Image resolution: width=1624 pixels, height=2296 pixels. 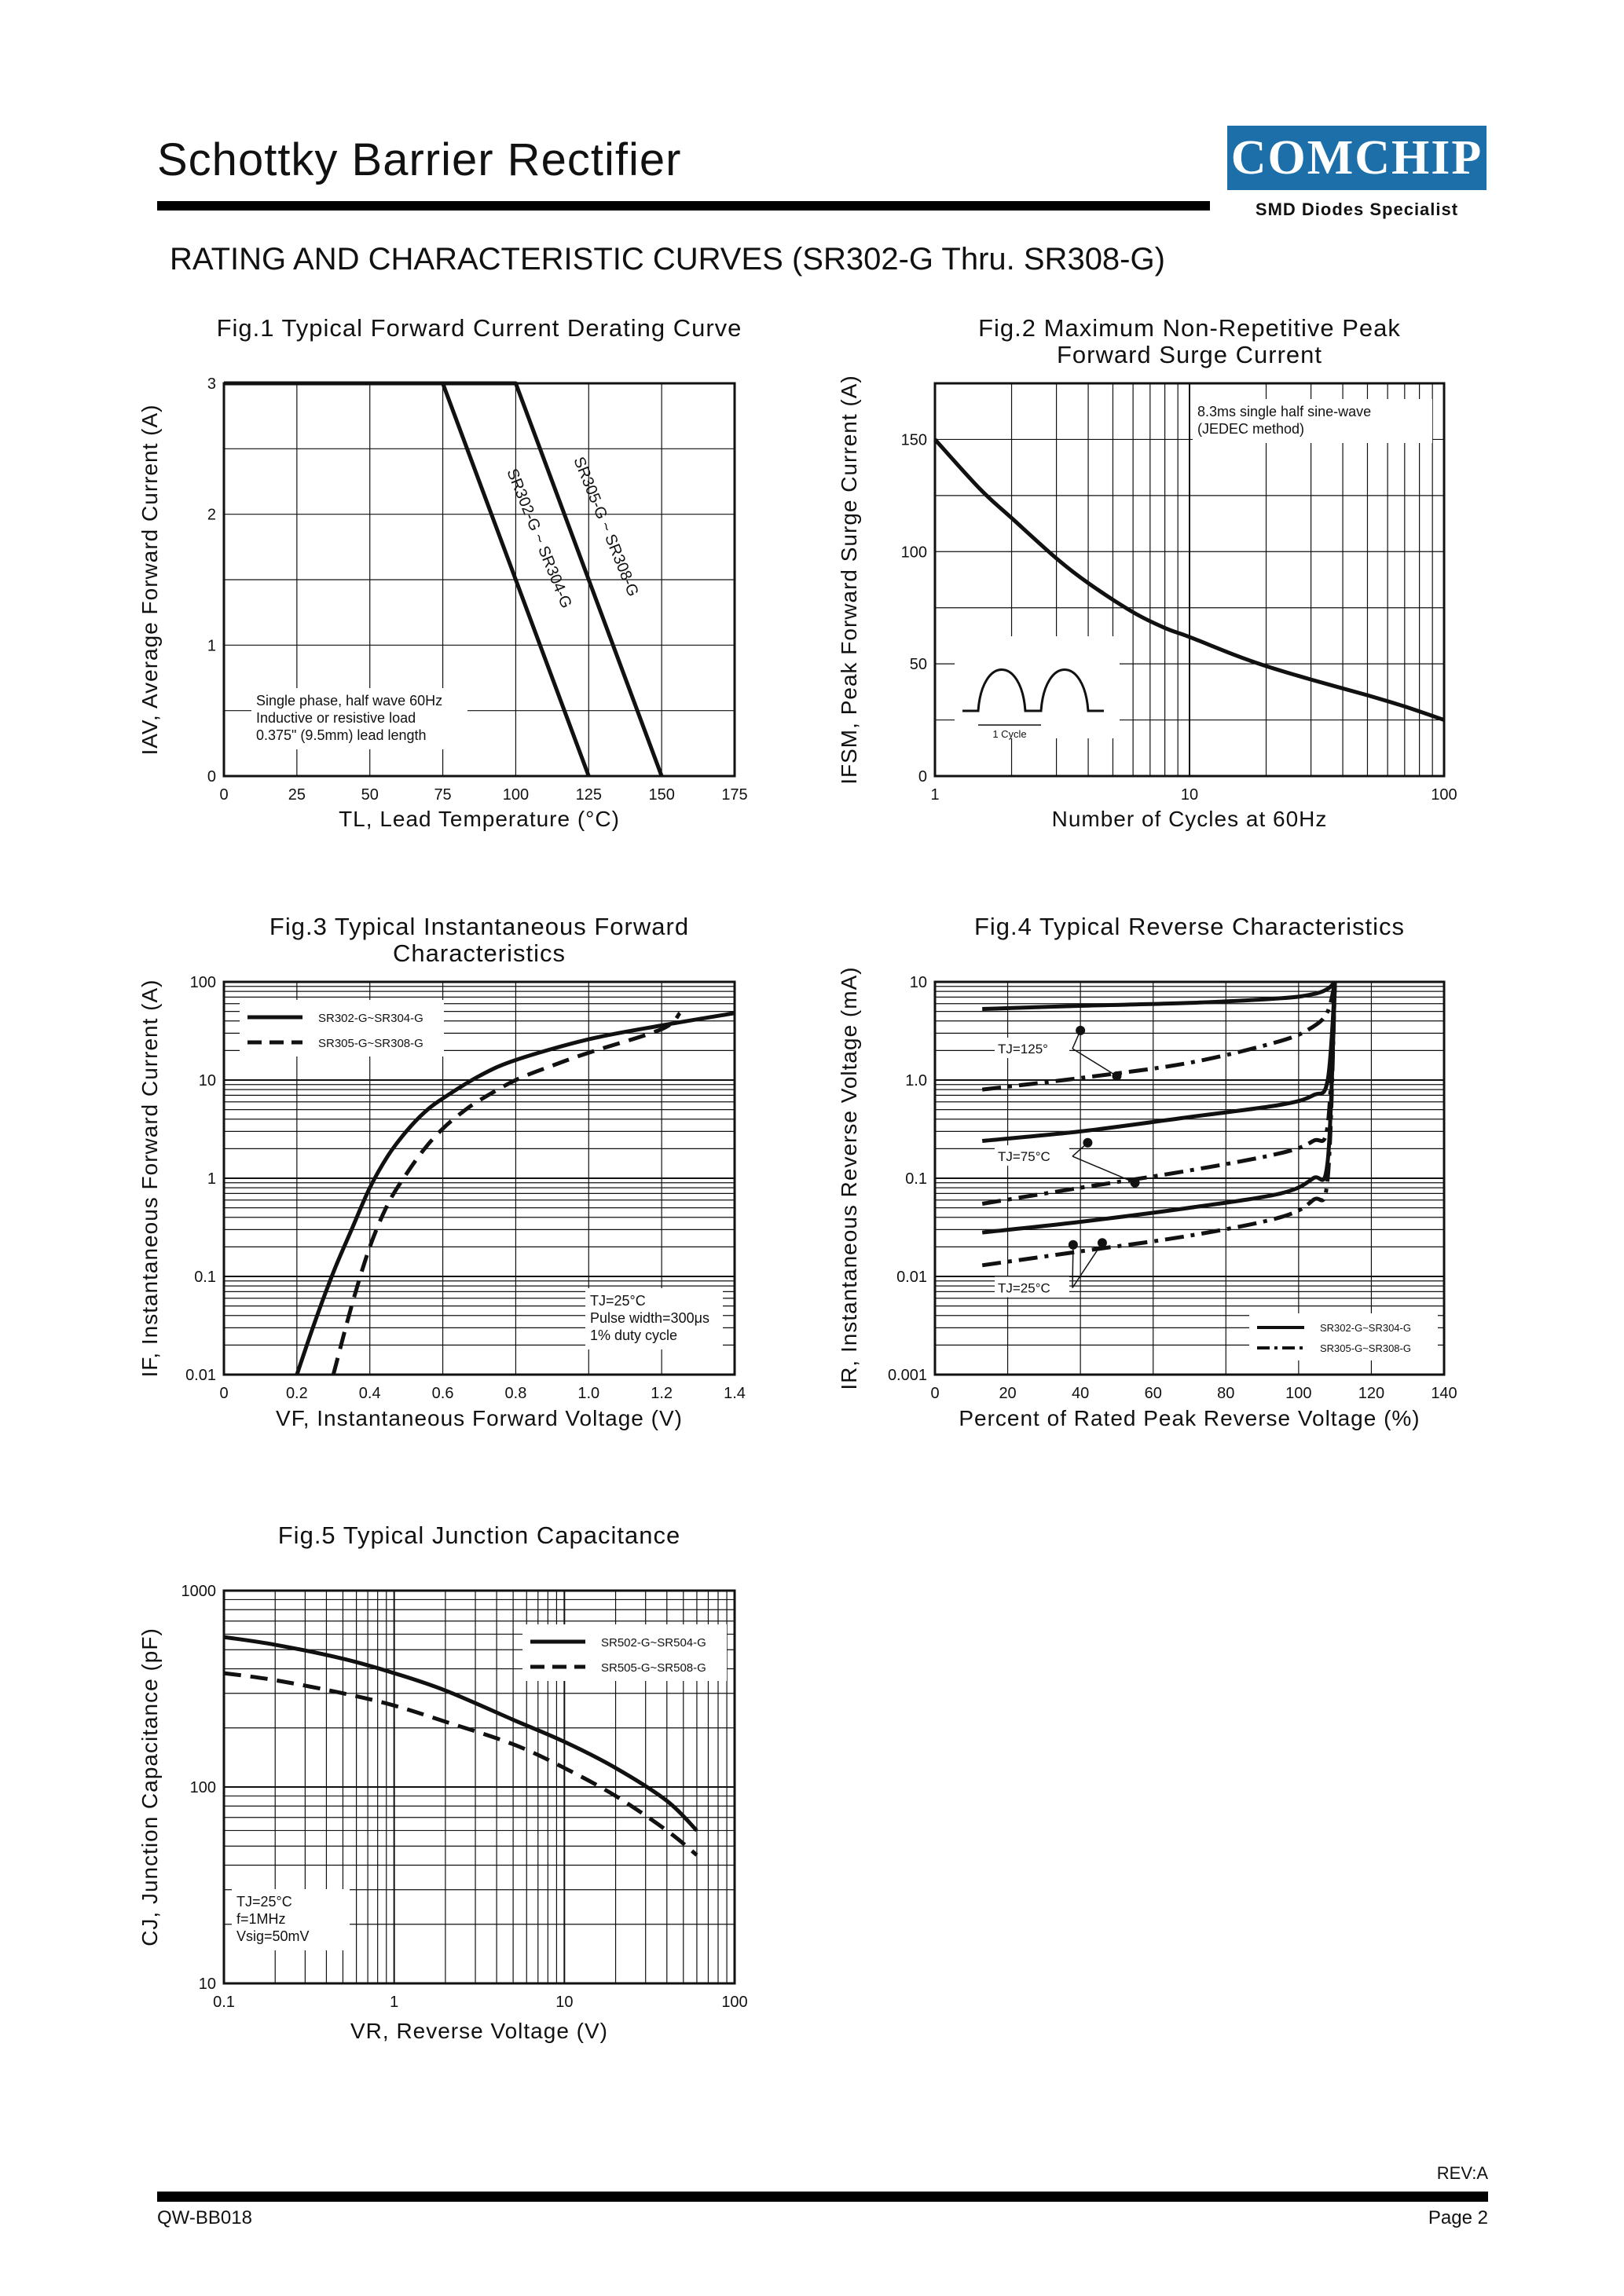 I want to click on fig1-series-label: SR302-G ~ SR304-G, so click(x=538, y=539).